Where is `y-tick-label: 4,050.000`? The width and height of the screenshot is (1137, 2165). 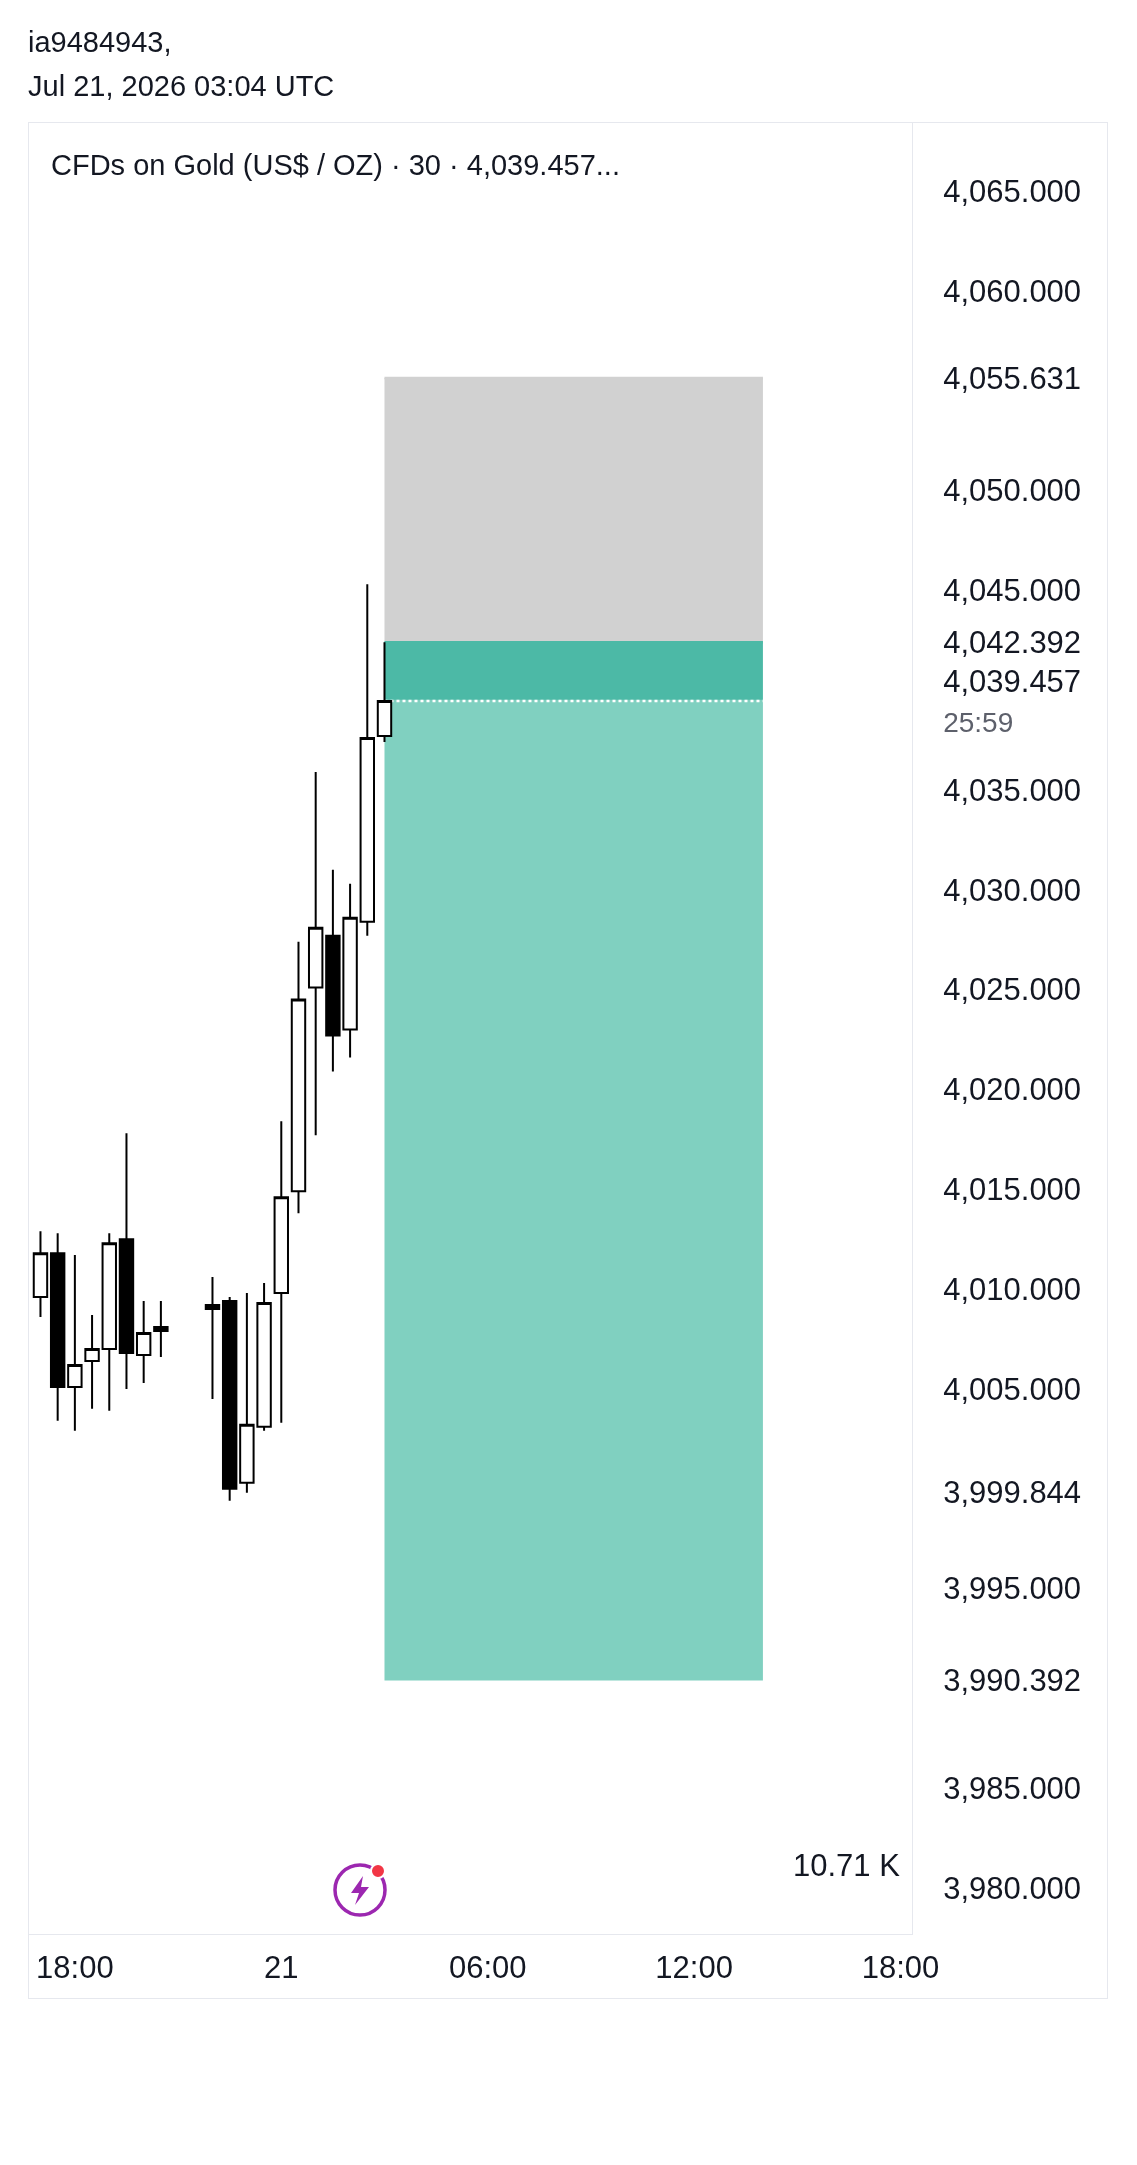
y-tick-label: 4,050.000 is located at coordinates (1012, 491).